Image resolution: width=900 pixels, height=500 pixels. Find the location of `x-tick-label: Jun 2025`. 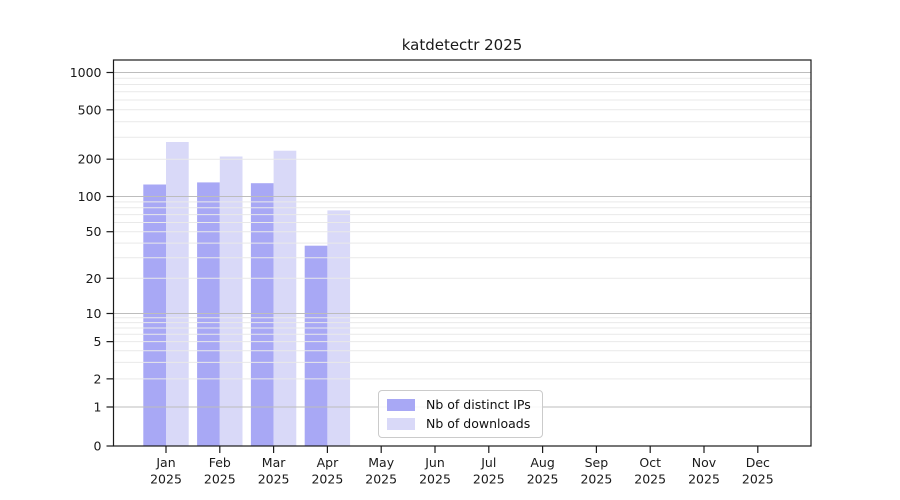

x-tick-label: Jun 2025 is located at coordinates (435, 471).